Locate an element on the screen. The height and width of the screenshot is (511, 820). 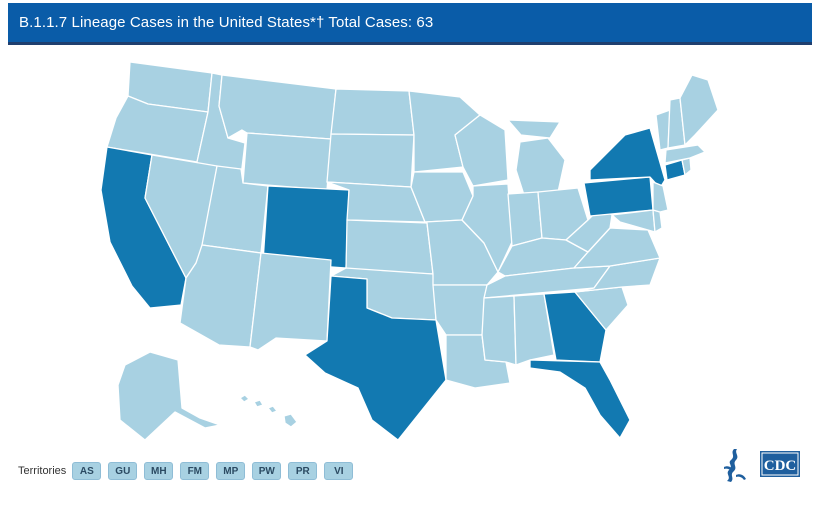
territory-buttons: AS GU MH FM MP PW PR VI is located at coordinates (216, 471).